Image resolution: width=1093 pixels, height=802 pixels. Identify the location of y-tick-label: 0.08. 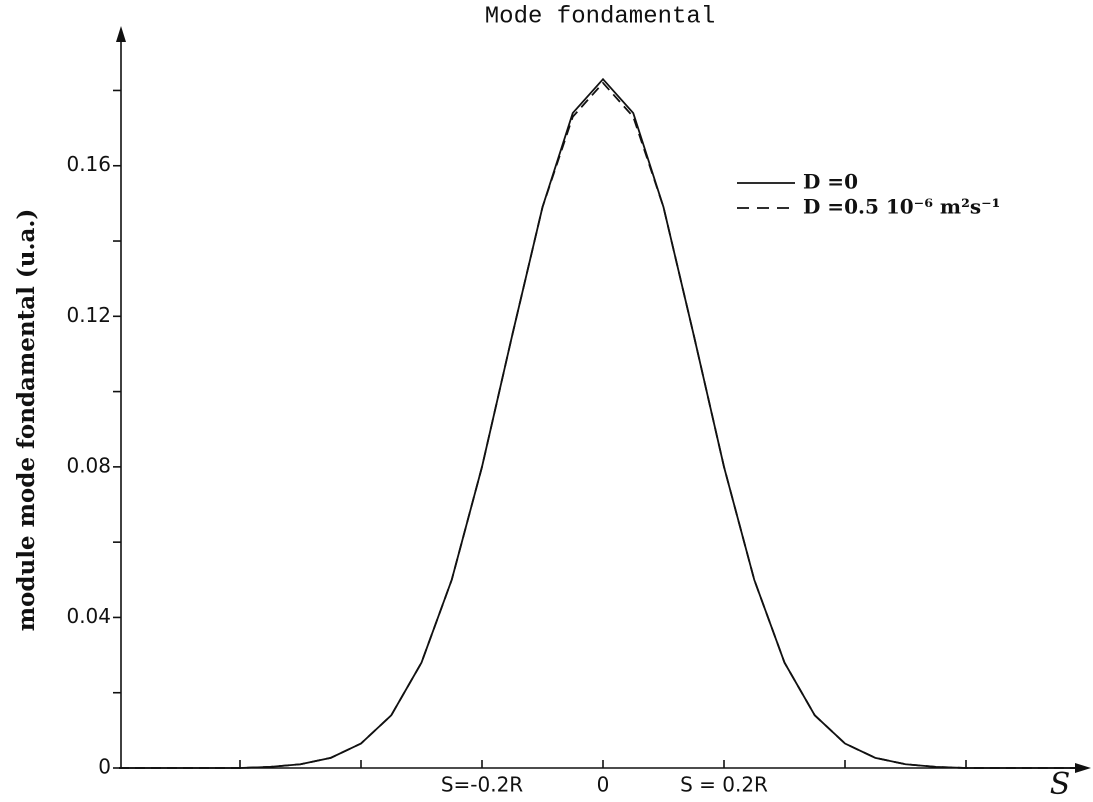
(88, 465).